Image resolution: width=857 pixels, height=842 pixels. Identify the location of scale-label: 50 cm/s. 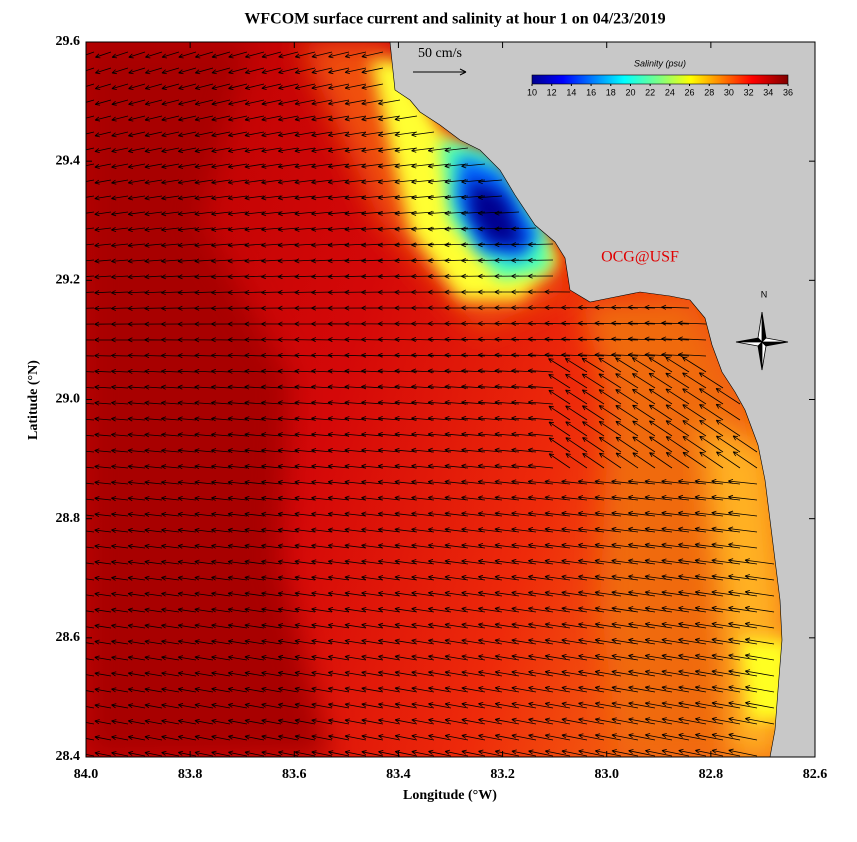
(440, 53).